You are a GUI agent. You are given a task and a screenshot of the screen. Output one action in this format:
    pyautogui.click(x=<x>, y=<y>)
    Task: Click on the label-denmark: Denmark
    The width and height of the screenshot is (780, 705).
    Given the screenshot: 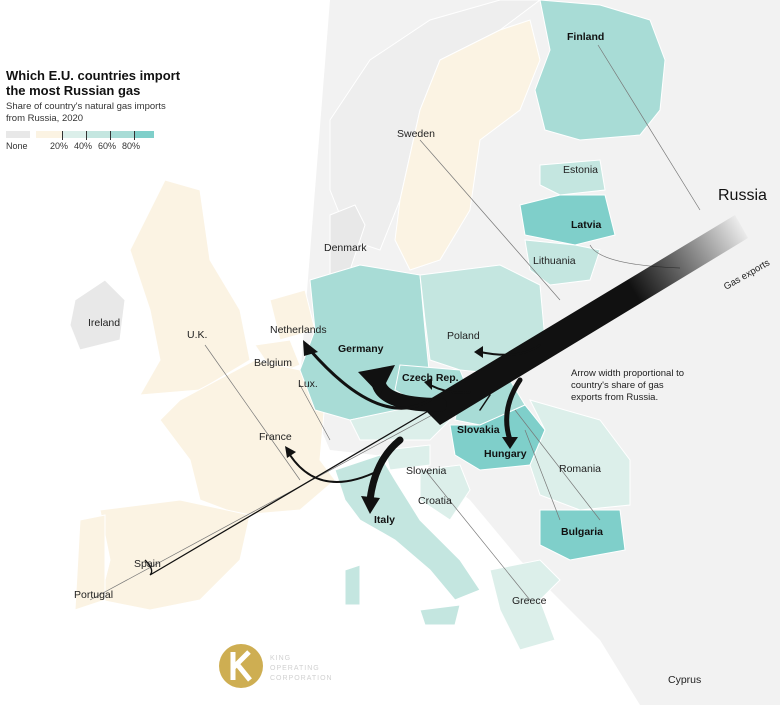 What is the action you would take?
    pyautogui.click(x=345, y=248)
    